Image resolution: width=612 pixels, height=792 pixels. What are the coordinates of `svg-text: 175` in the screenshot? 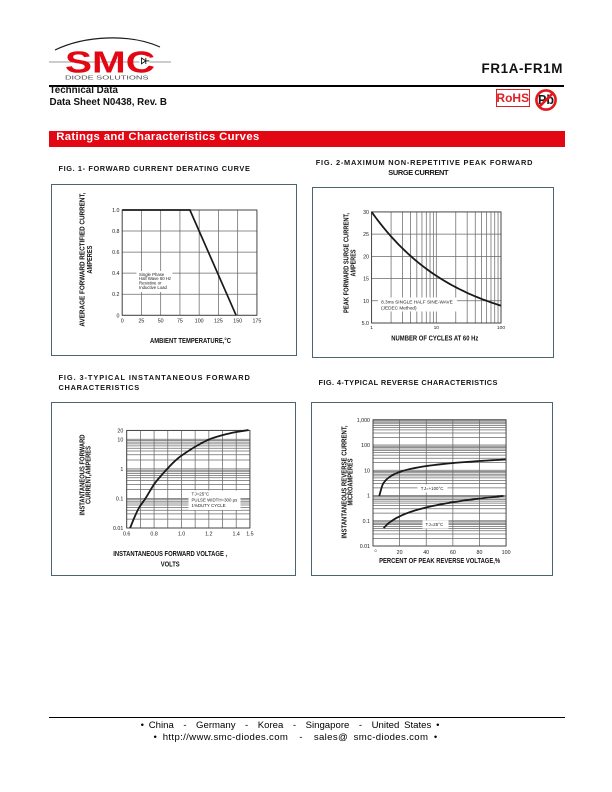 It's located at (256, 321).